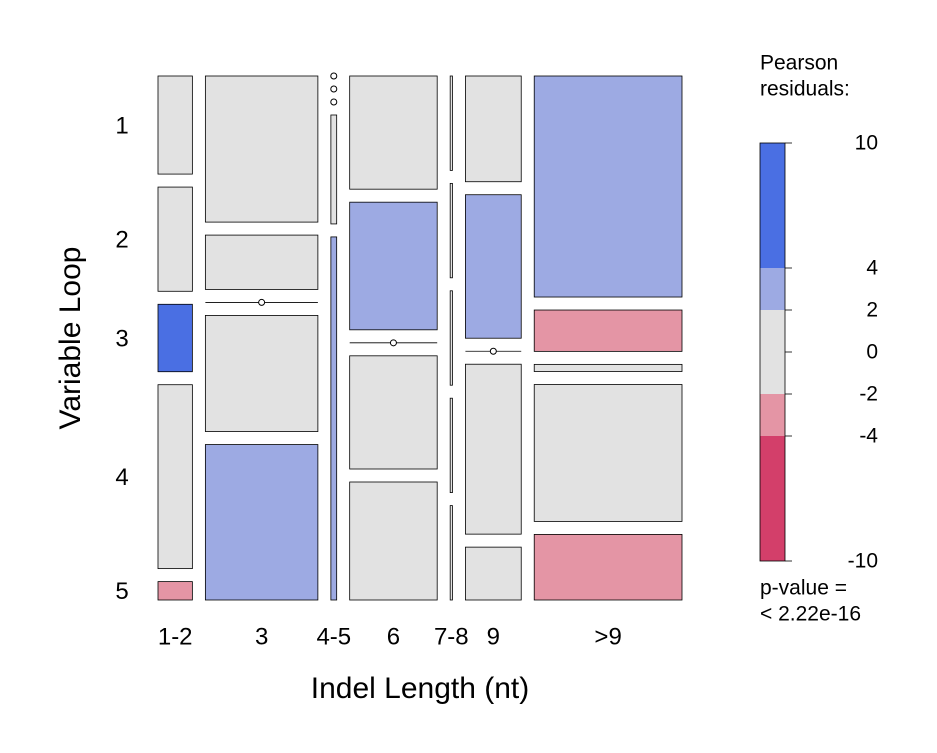 The image size is (937, 753). Describe the element at coordinates (607, 636) in the screenshot. I see `x-tick-label: >9` at that location.